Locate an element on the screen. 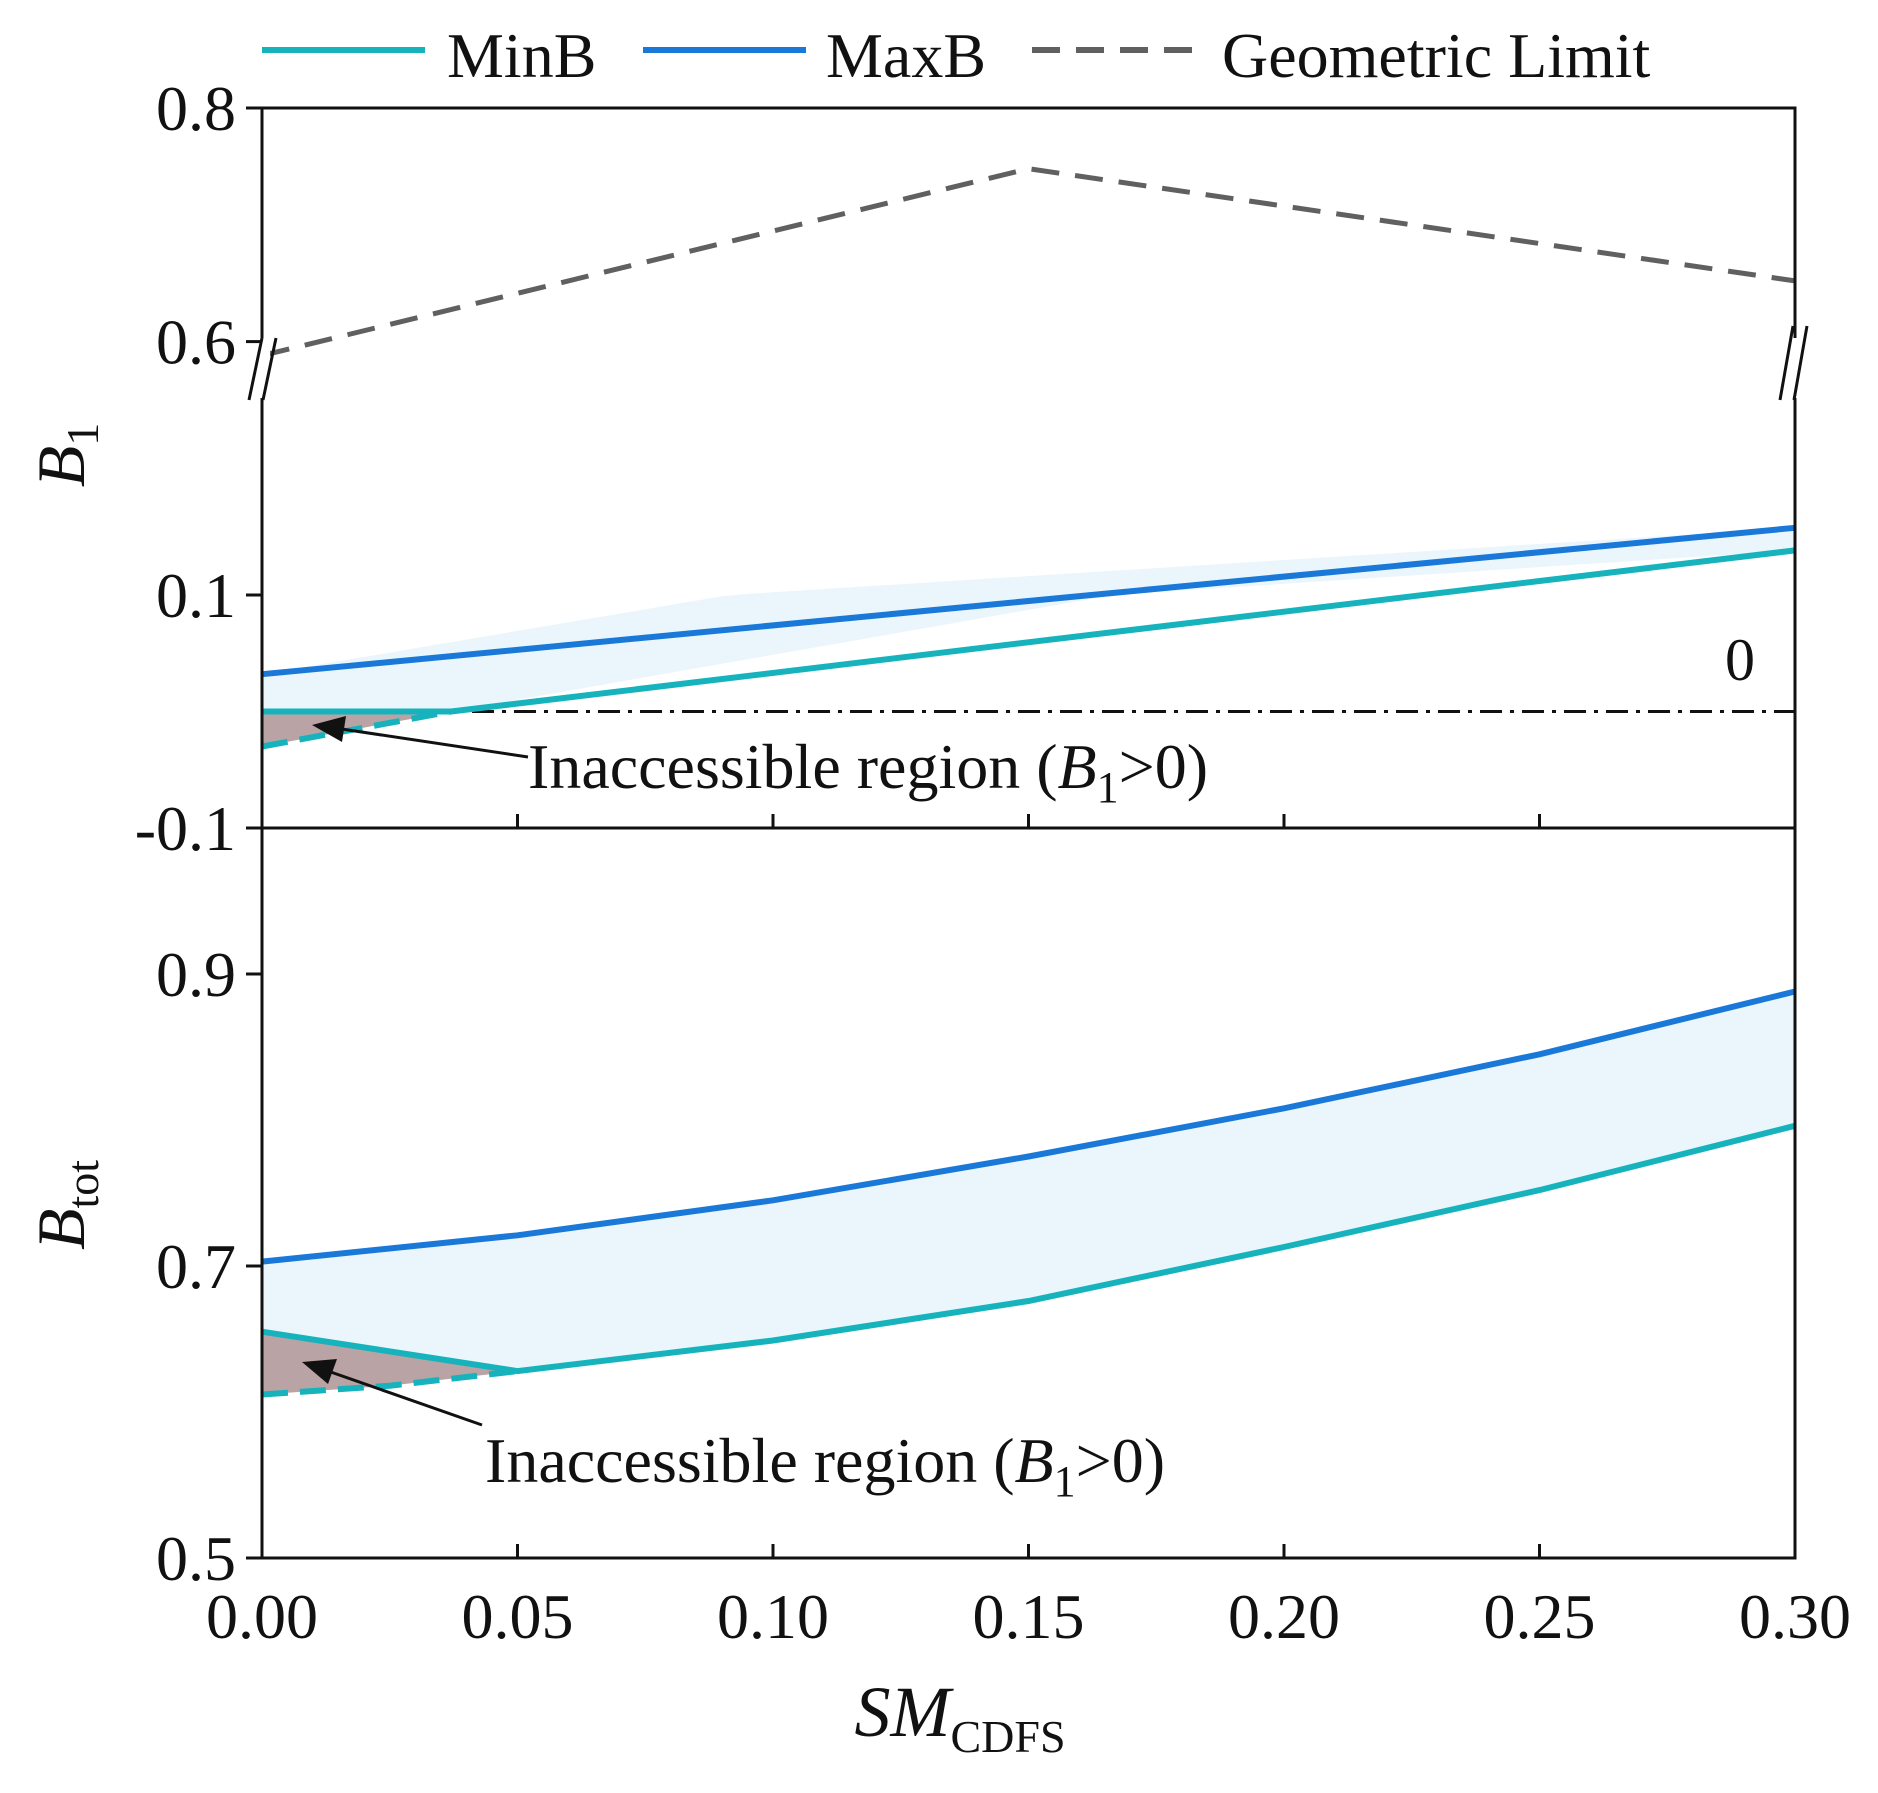  x-tick-label: 0.15 is located at coordinates (1029, 1616).